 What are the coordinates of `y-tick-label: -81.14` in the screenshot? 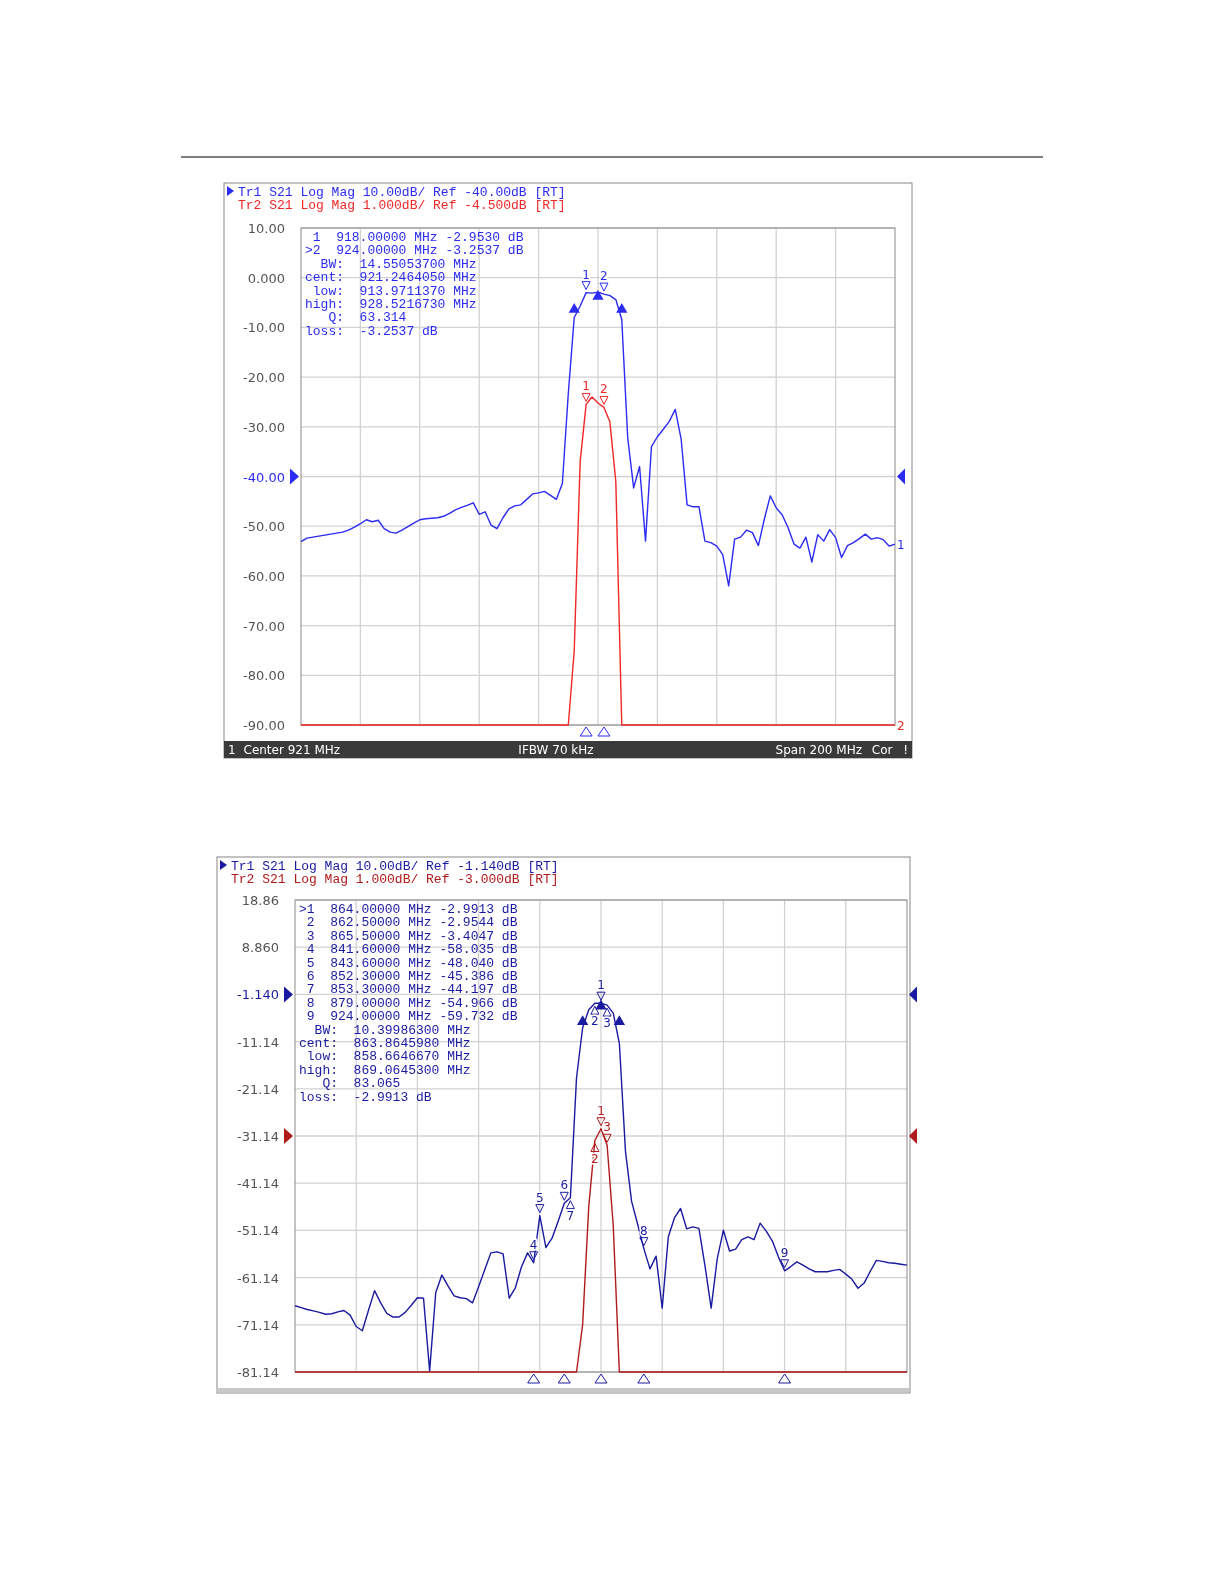 It's located at (258, 1372).